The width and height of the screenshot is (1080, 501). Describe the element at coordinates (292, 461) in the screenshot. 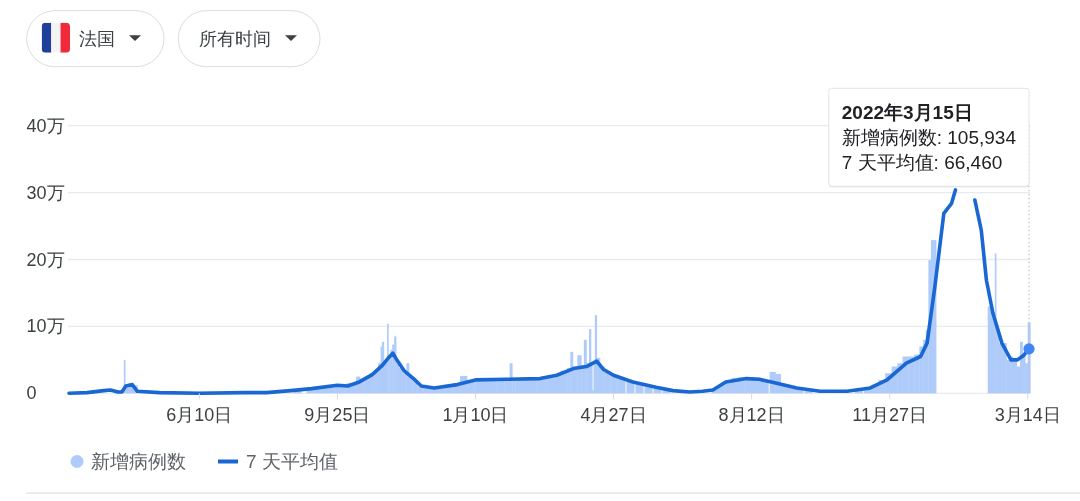

I see `legend-label: 7 天平均值` at that location.